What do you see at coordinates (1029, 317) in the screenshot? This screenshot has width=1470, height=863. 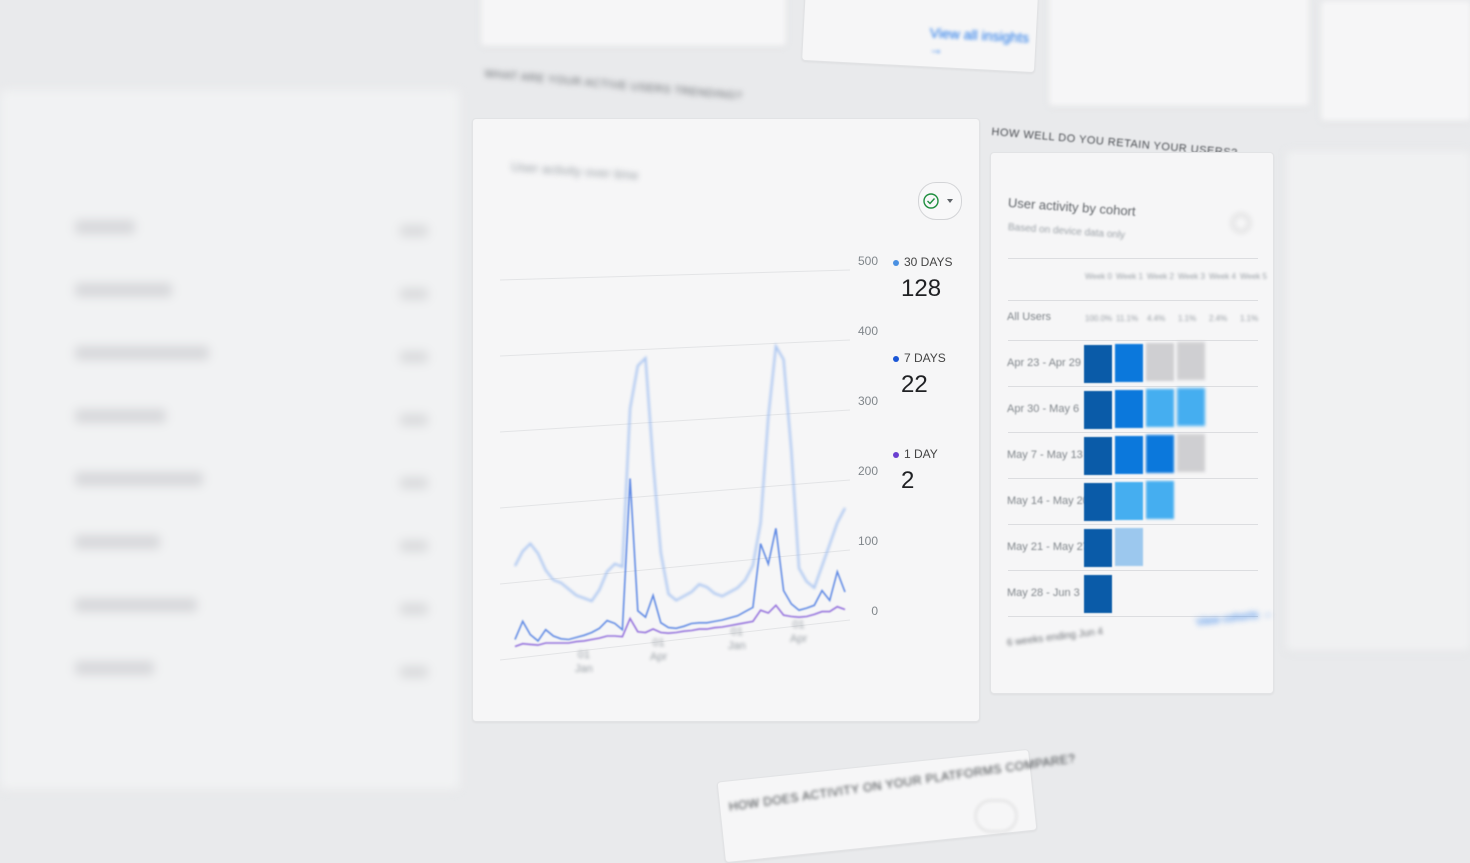 I see `all-users-label: All Users` at bounding box center [1029, 317].